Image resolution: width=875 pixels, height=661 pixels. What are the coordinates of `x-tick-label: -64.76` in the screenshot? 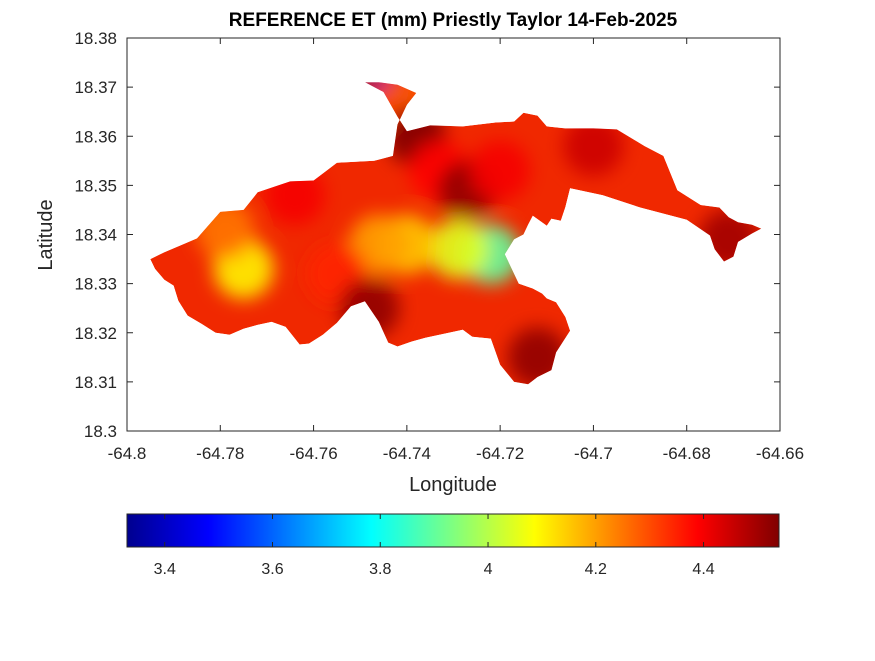 It's located at (313, 453).